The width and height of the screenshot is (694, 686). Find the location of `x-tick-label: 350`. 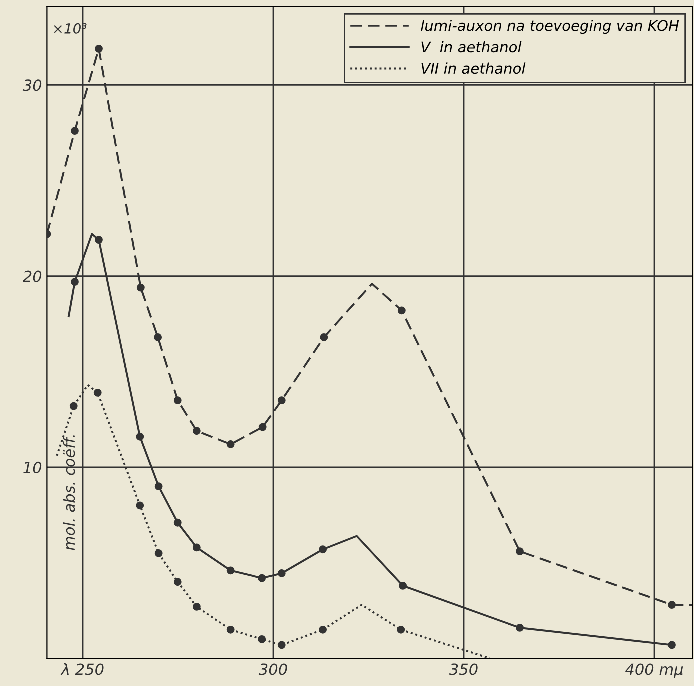

x-tick-label: 350 is located at coordinates (463, 670).